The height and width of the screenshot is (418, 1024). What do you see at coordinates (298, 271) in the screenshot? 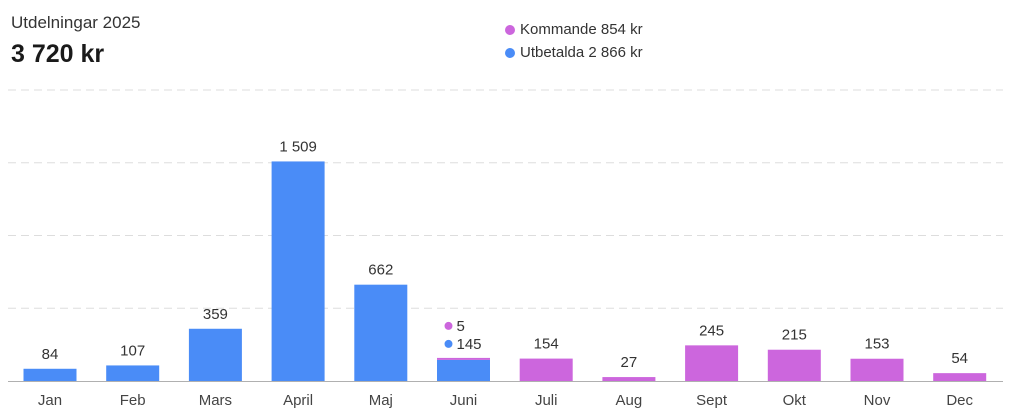
I see `bar-utbetalda-april` at bounding box center [298, 271].